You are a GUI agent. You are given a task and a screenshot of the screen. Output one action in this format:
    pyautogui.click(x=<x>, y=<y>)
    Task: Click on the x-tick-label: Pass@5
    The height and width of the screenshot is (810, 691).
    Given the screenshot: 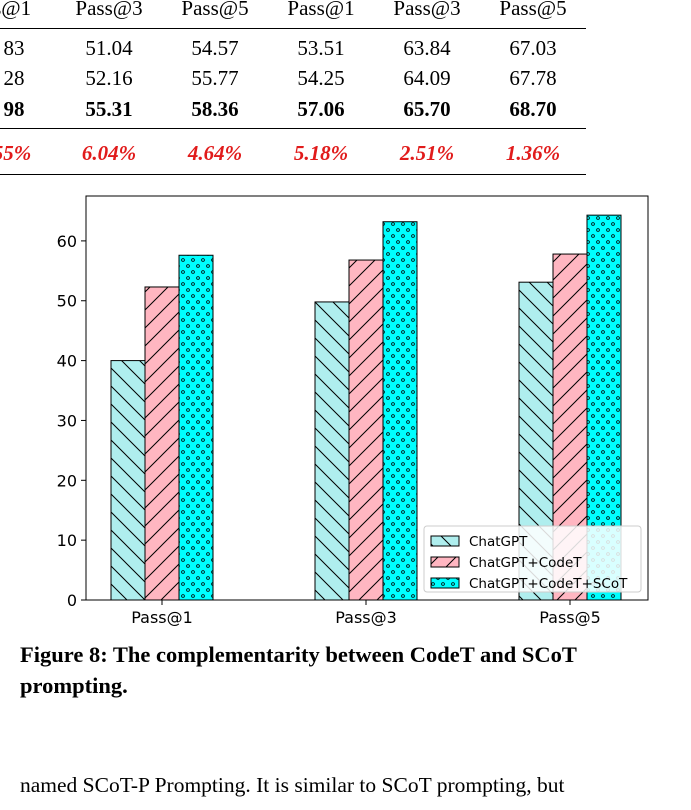 What is the action you would take?
    pyautogui.click(x=570, y=617)
    